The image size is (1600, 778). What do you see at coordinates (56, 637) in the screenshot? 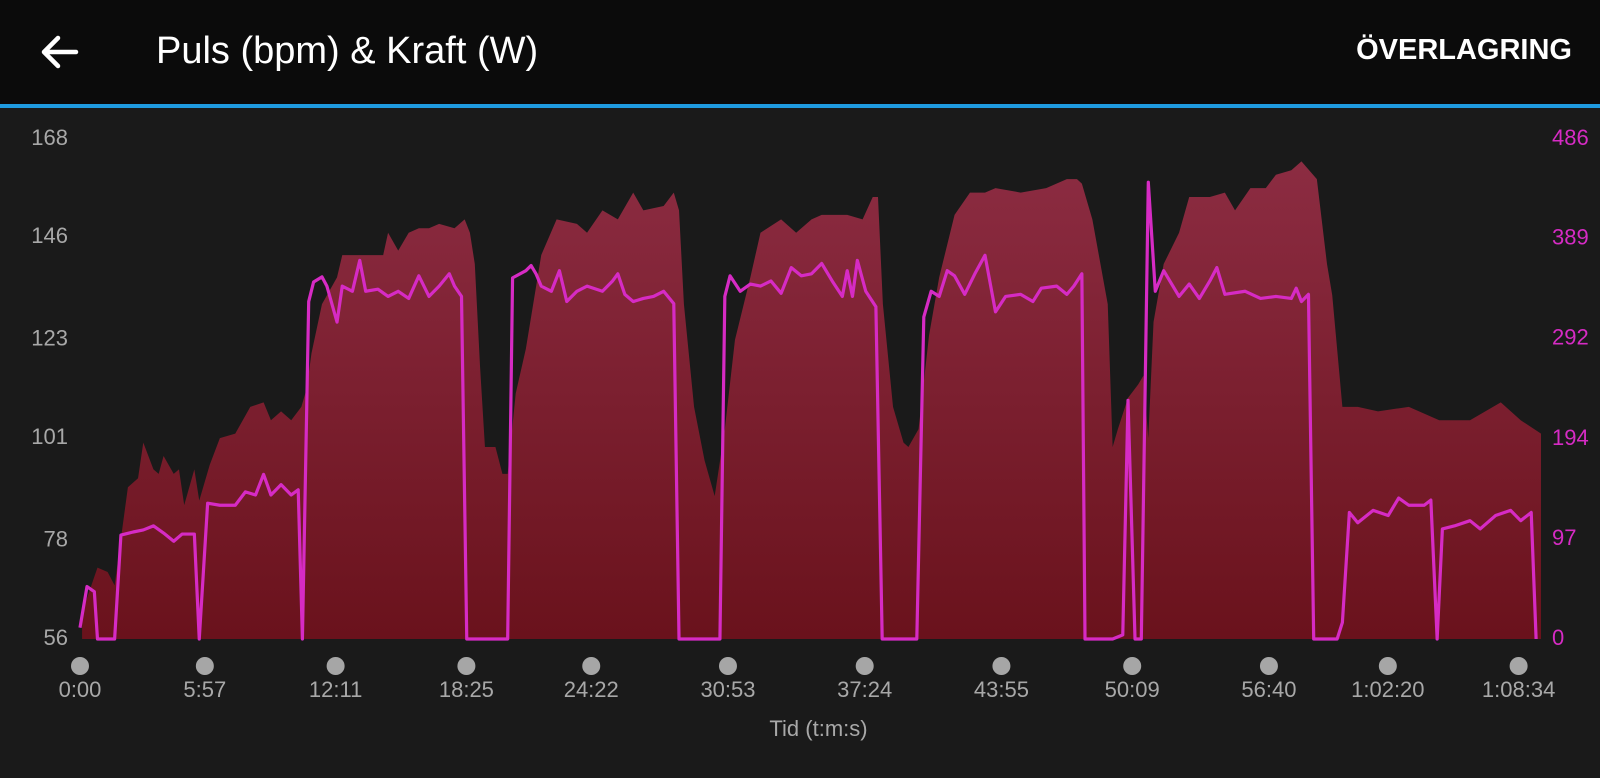
I see `y-tick-label: 56` at bounding box center [56, 637].